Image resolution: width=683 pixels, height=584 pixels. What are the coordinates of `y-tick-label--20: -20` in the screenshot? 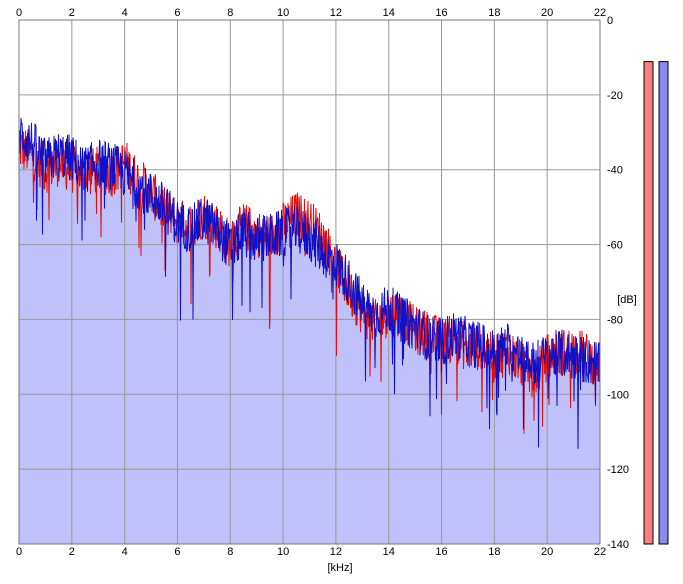 It's located at (615, 96).